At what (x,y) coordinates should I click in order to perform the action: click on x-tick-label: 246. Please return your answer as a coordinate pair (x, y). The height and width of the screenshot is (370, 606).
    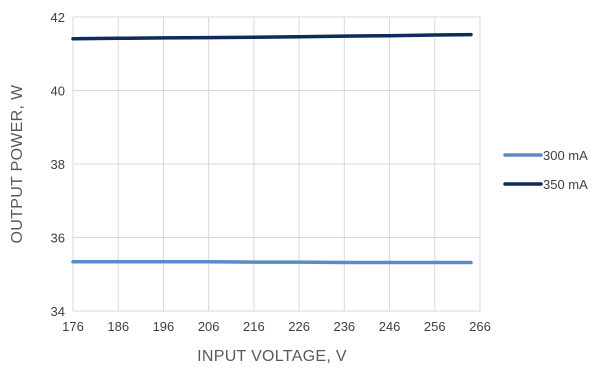
    Looking at the image, I should click on (390, 326).